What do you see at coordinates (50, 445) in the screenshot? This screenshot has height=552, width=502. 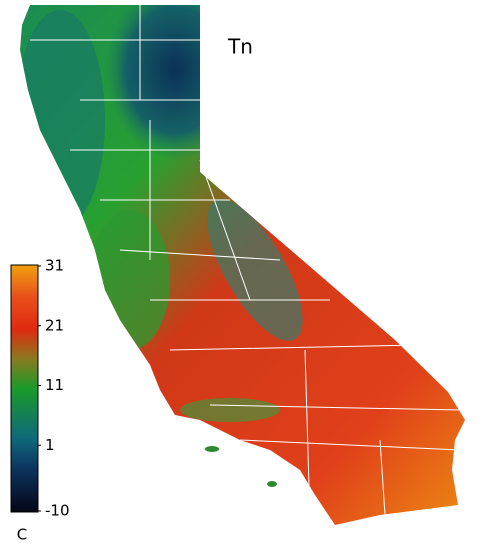 I see `colorbar-tick-label: 1` at bounding box center [50, 445].